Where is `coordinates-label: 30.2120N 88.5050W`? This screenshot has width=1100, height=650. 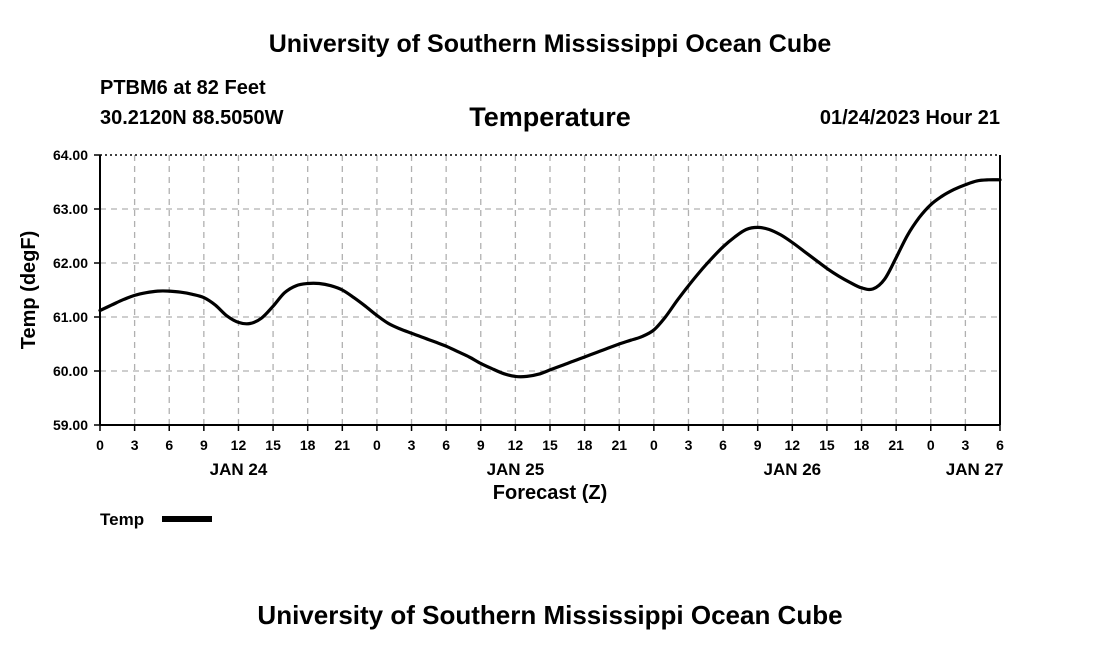
coordinates-label: 30.2120N 88.5050W is located at coordinates (192, 118).